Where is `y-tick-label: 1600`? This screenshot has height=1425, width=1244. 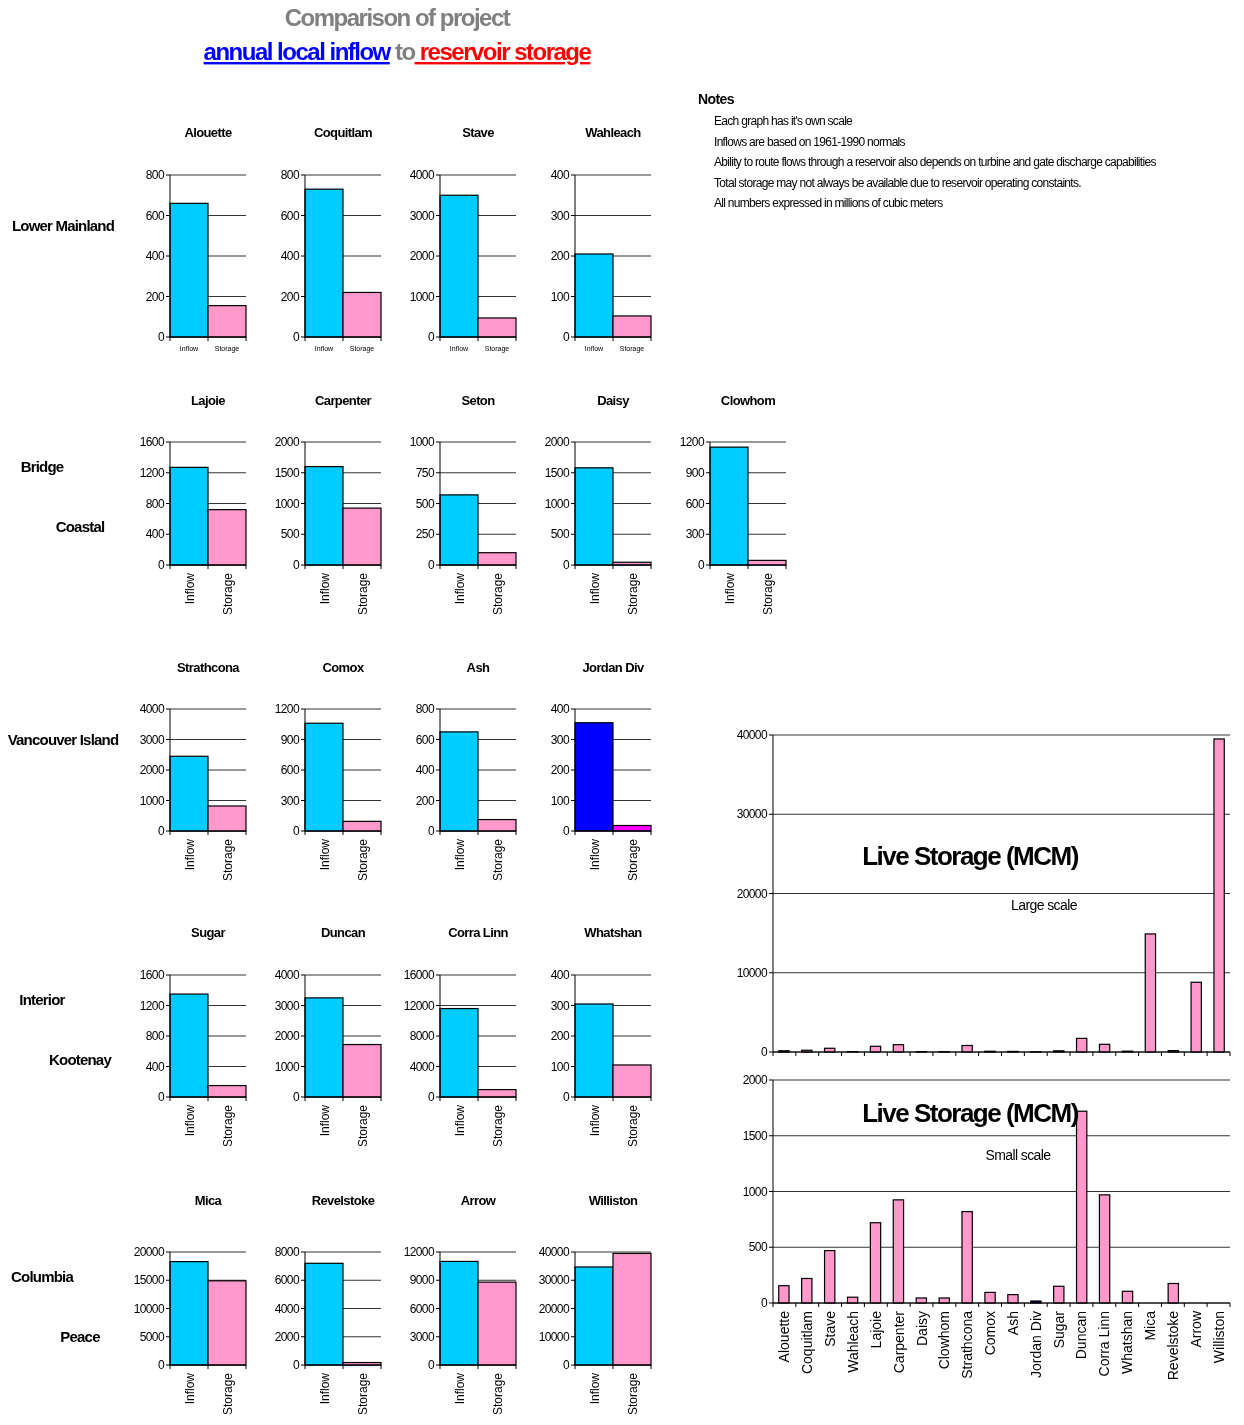 y-tick-label: 1600 is located at coordinates (152, 442).